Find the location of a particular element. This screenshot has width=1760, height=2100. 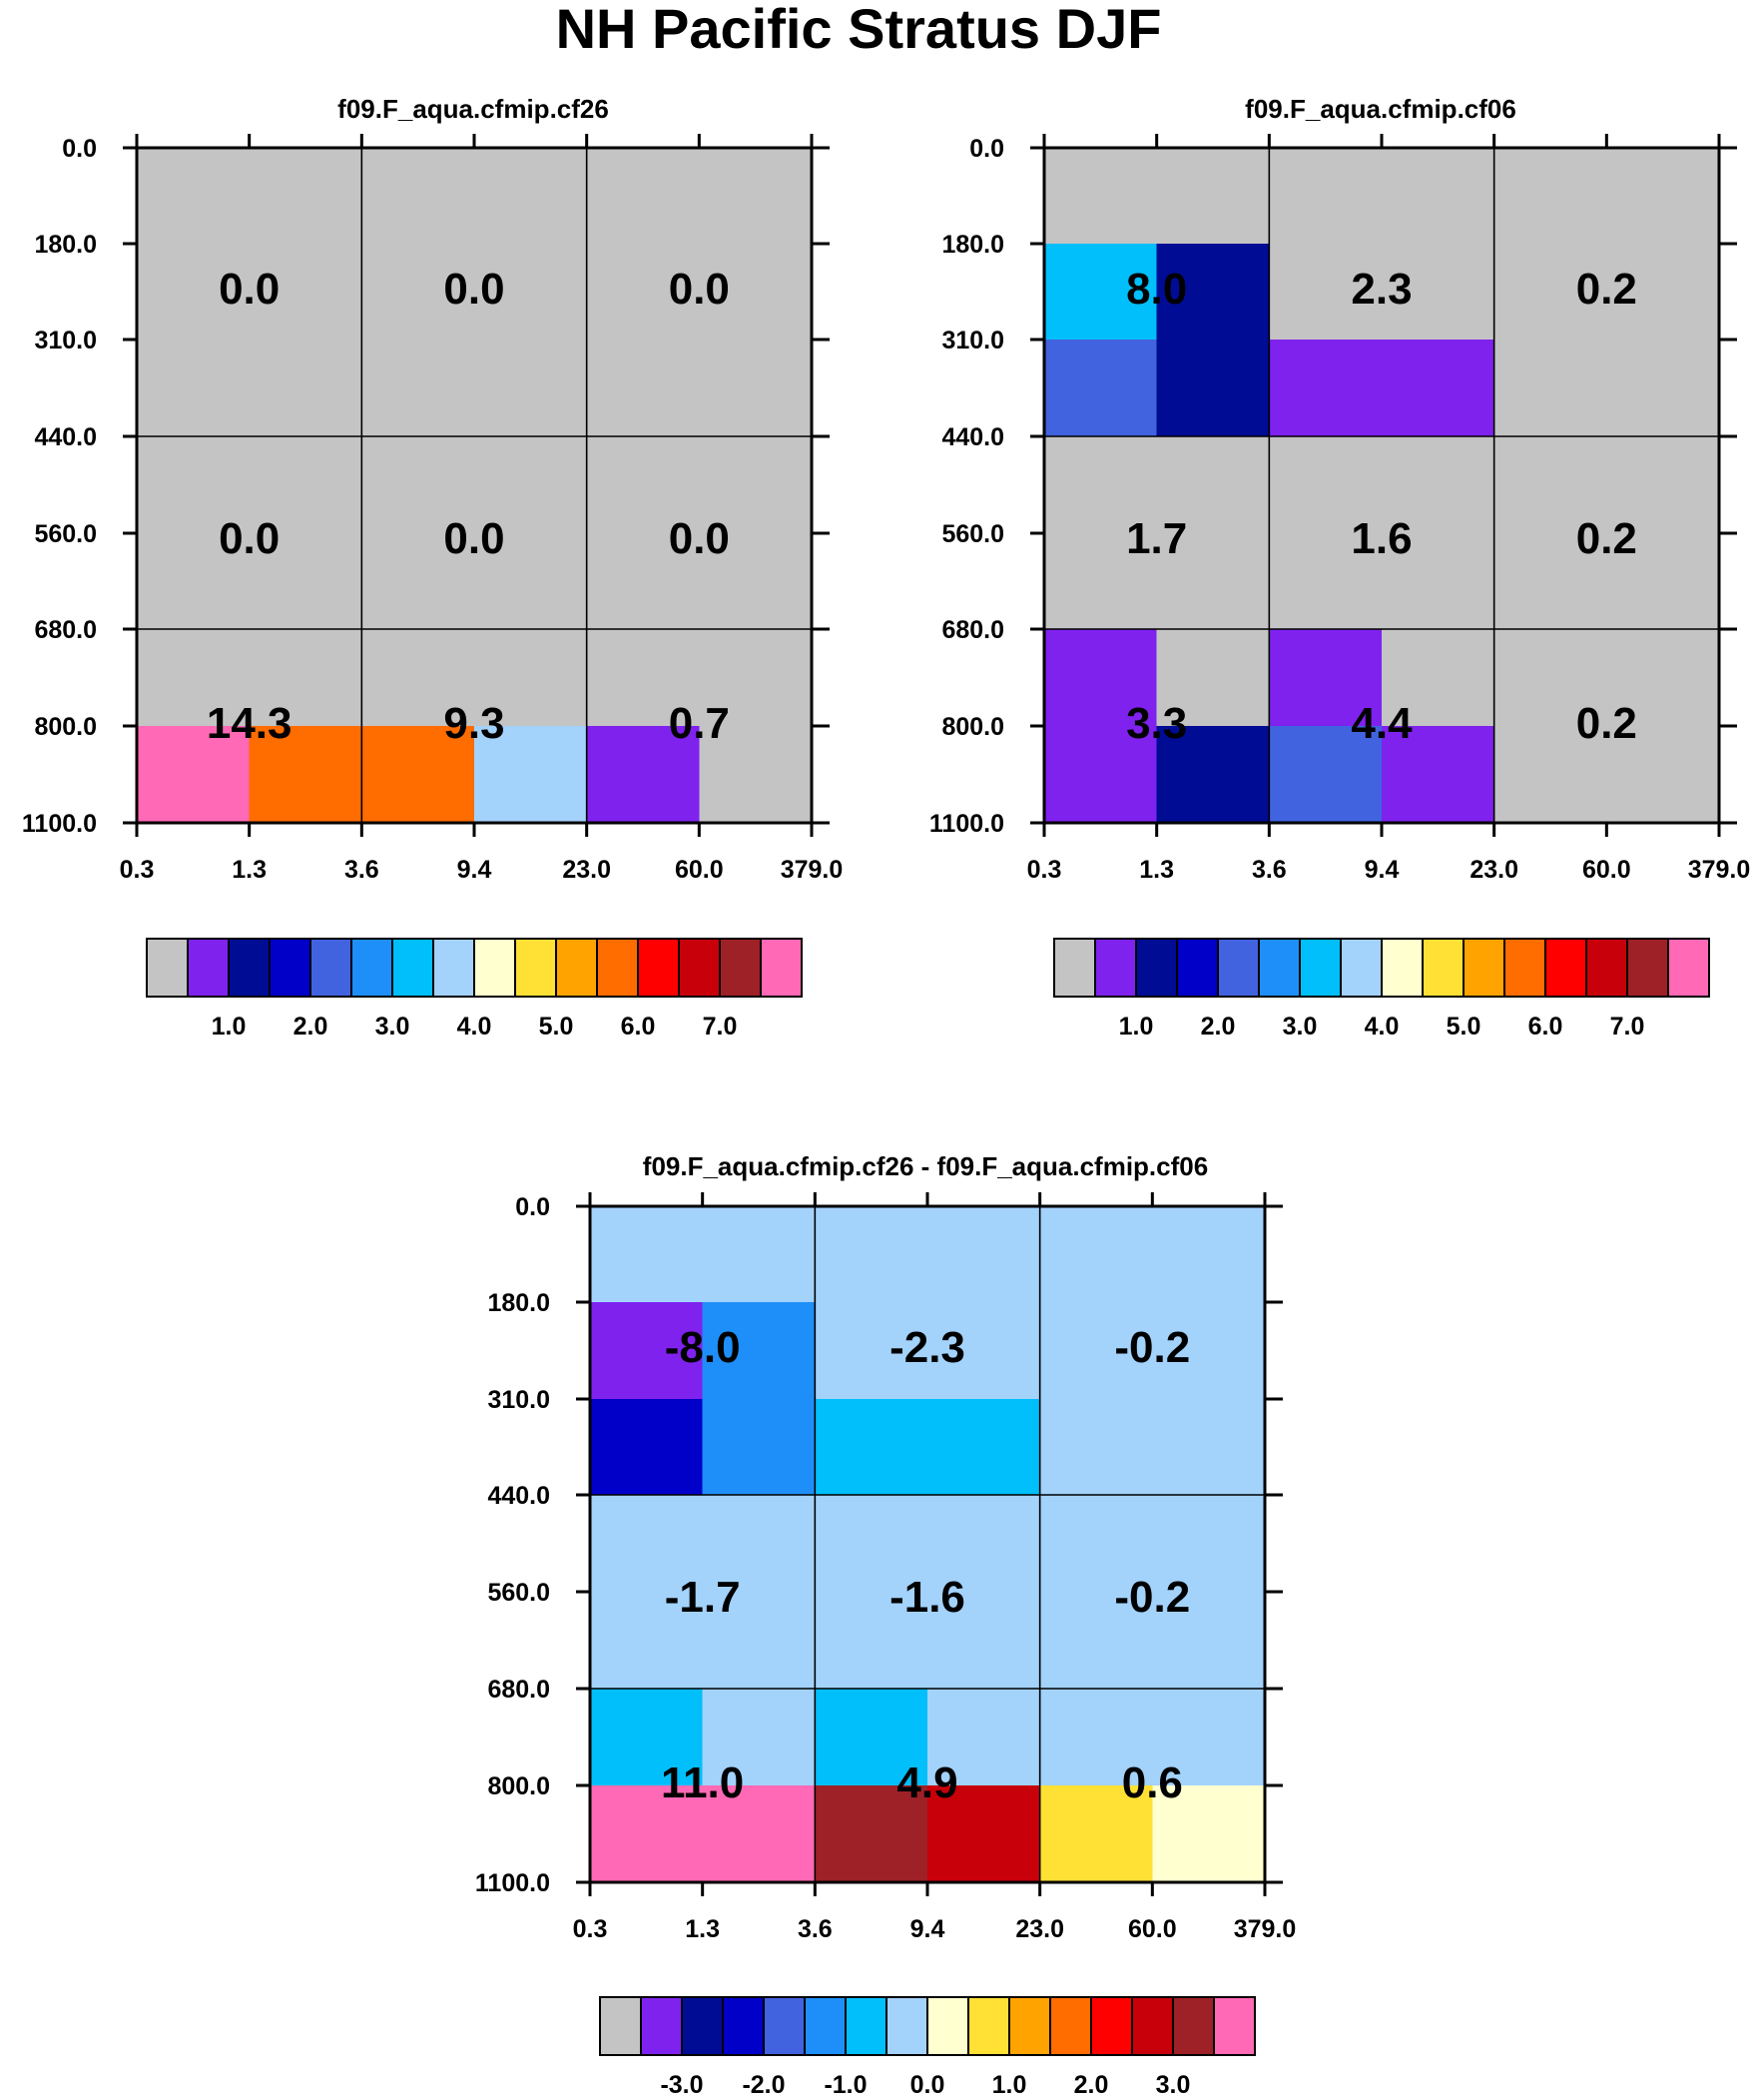

x-tick-label: 379.0 is located at coordinates (812, 870).